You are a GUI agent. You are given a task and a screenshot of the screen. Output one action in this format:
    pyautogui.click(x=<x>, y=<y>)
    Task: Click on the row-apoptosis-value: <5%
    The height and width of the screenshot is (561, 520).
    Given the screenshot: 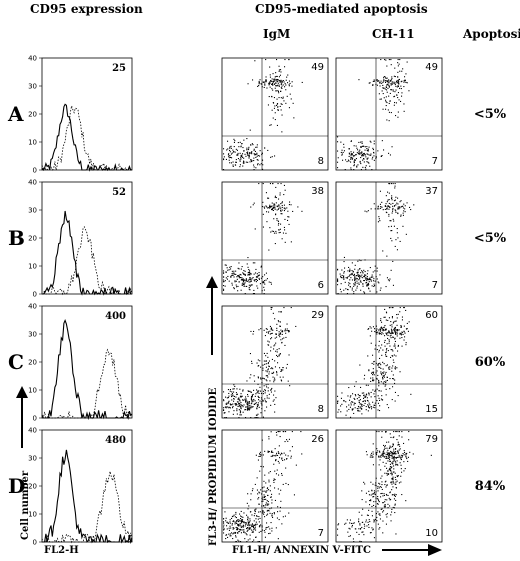 What is the action you would take?
    pyautogui.click(x=490, y=114)
    